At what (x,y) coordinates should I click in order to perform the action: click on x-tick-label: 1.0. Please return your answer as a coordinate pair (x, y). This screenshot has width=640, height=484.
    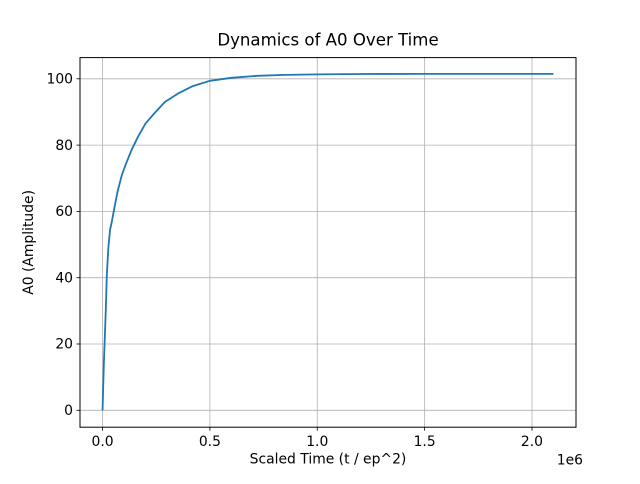
    Looking at the image, I should click on (317, 442).